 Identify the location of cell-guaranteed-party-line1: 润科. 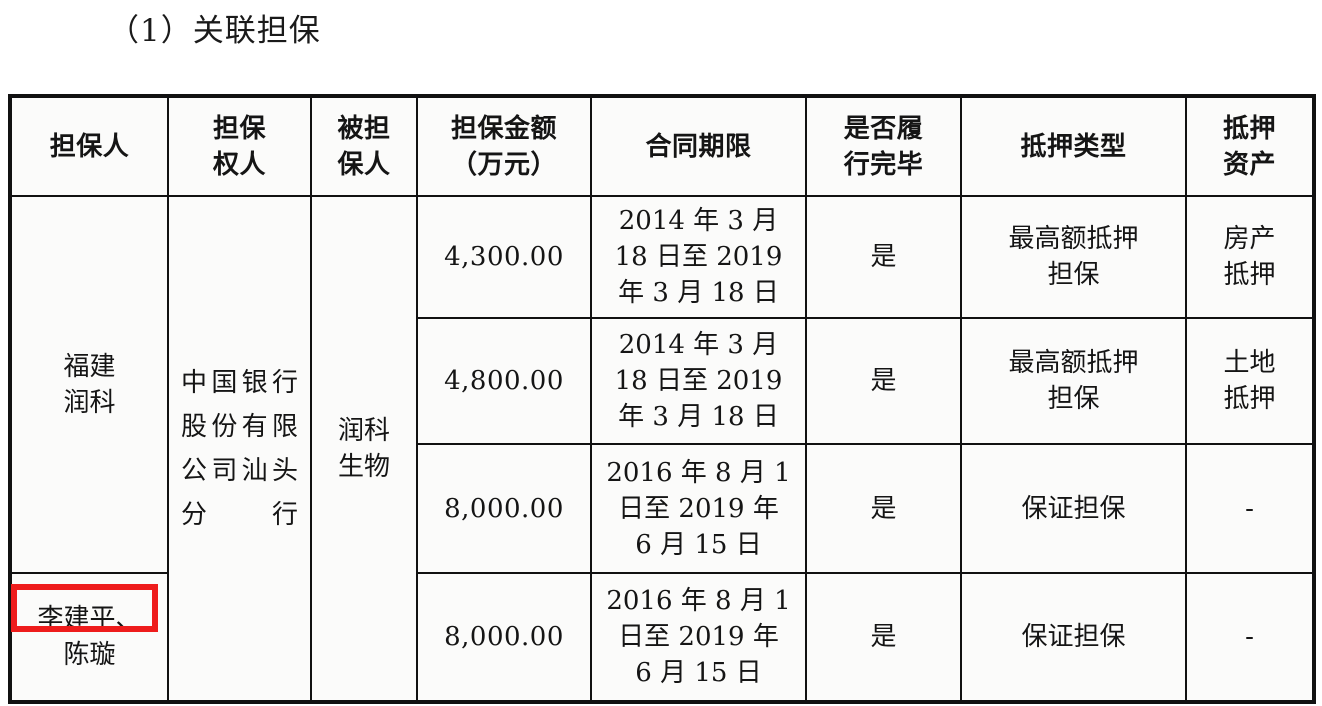
(363, 430).